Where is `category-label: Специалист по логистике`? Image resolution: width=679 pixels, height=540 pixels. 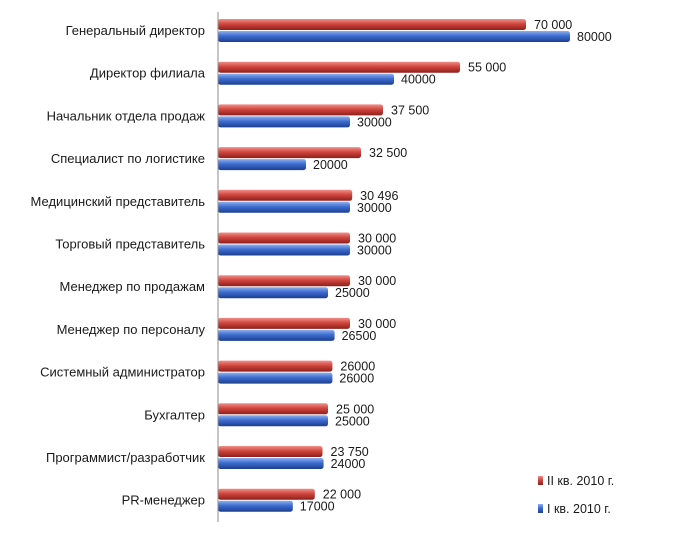
category-label: Специалист по логистике is located at coordinates (128, 158).